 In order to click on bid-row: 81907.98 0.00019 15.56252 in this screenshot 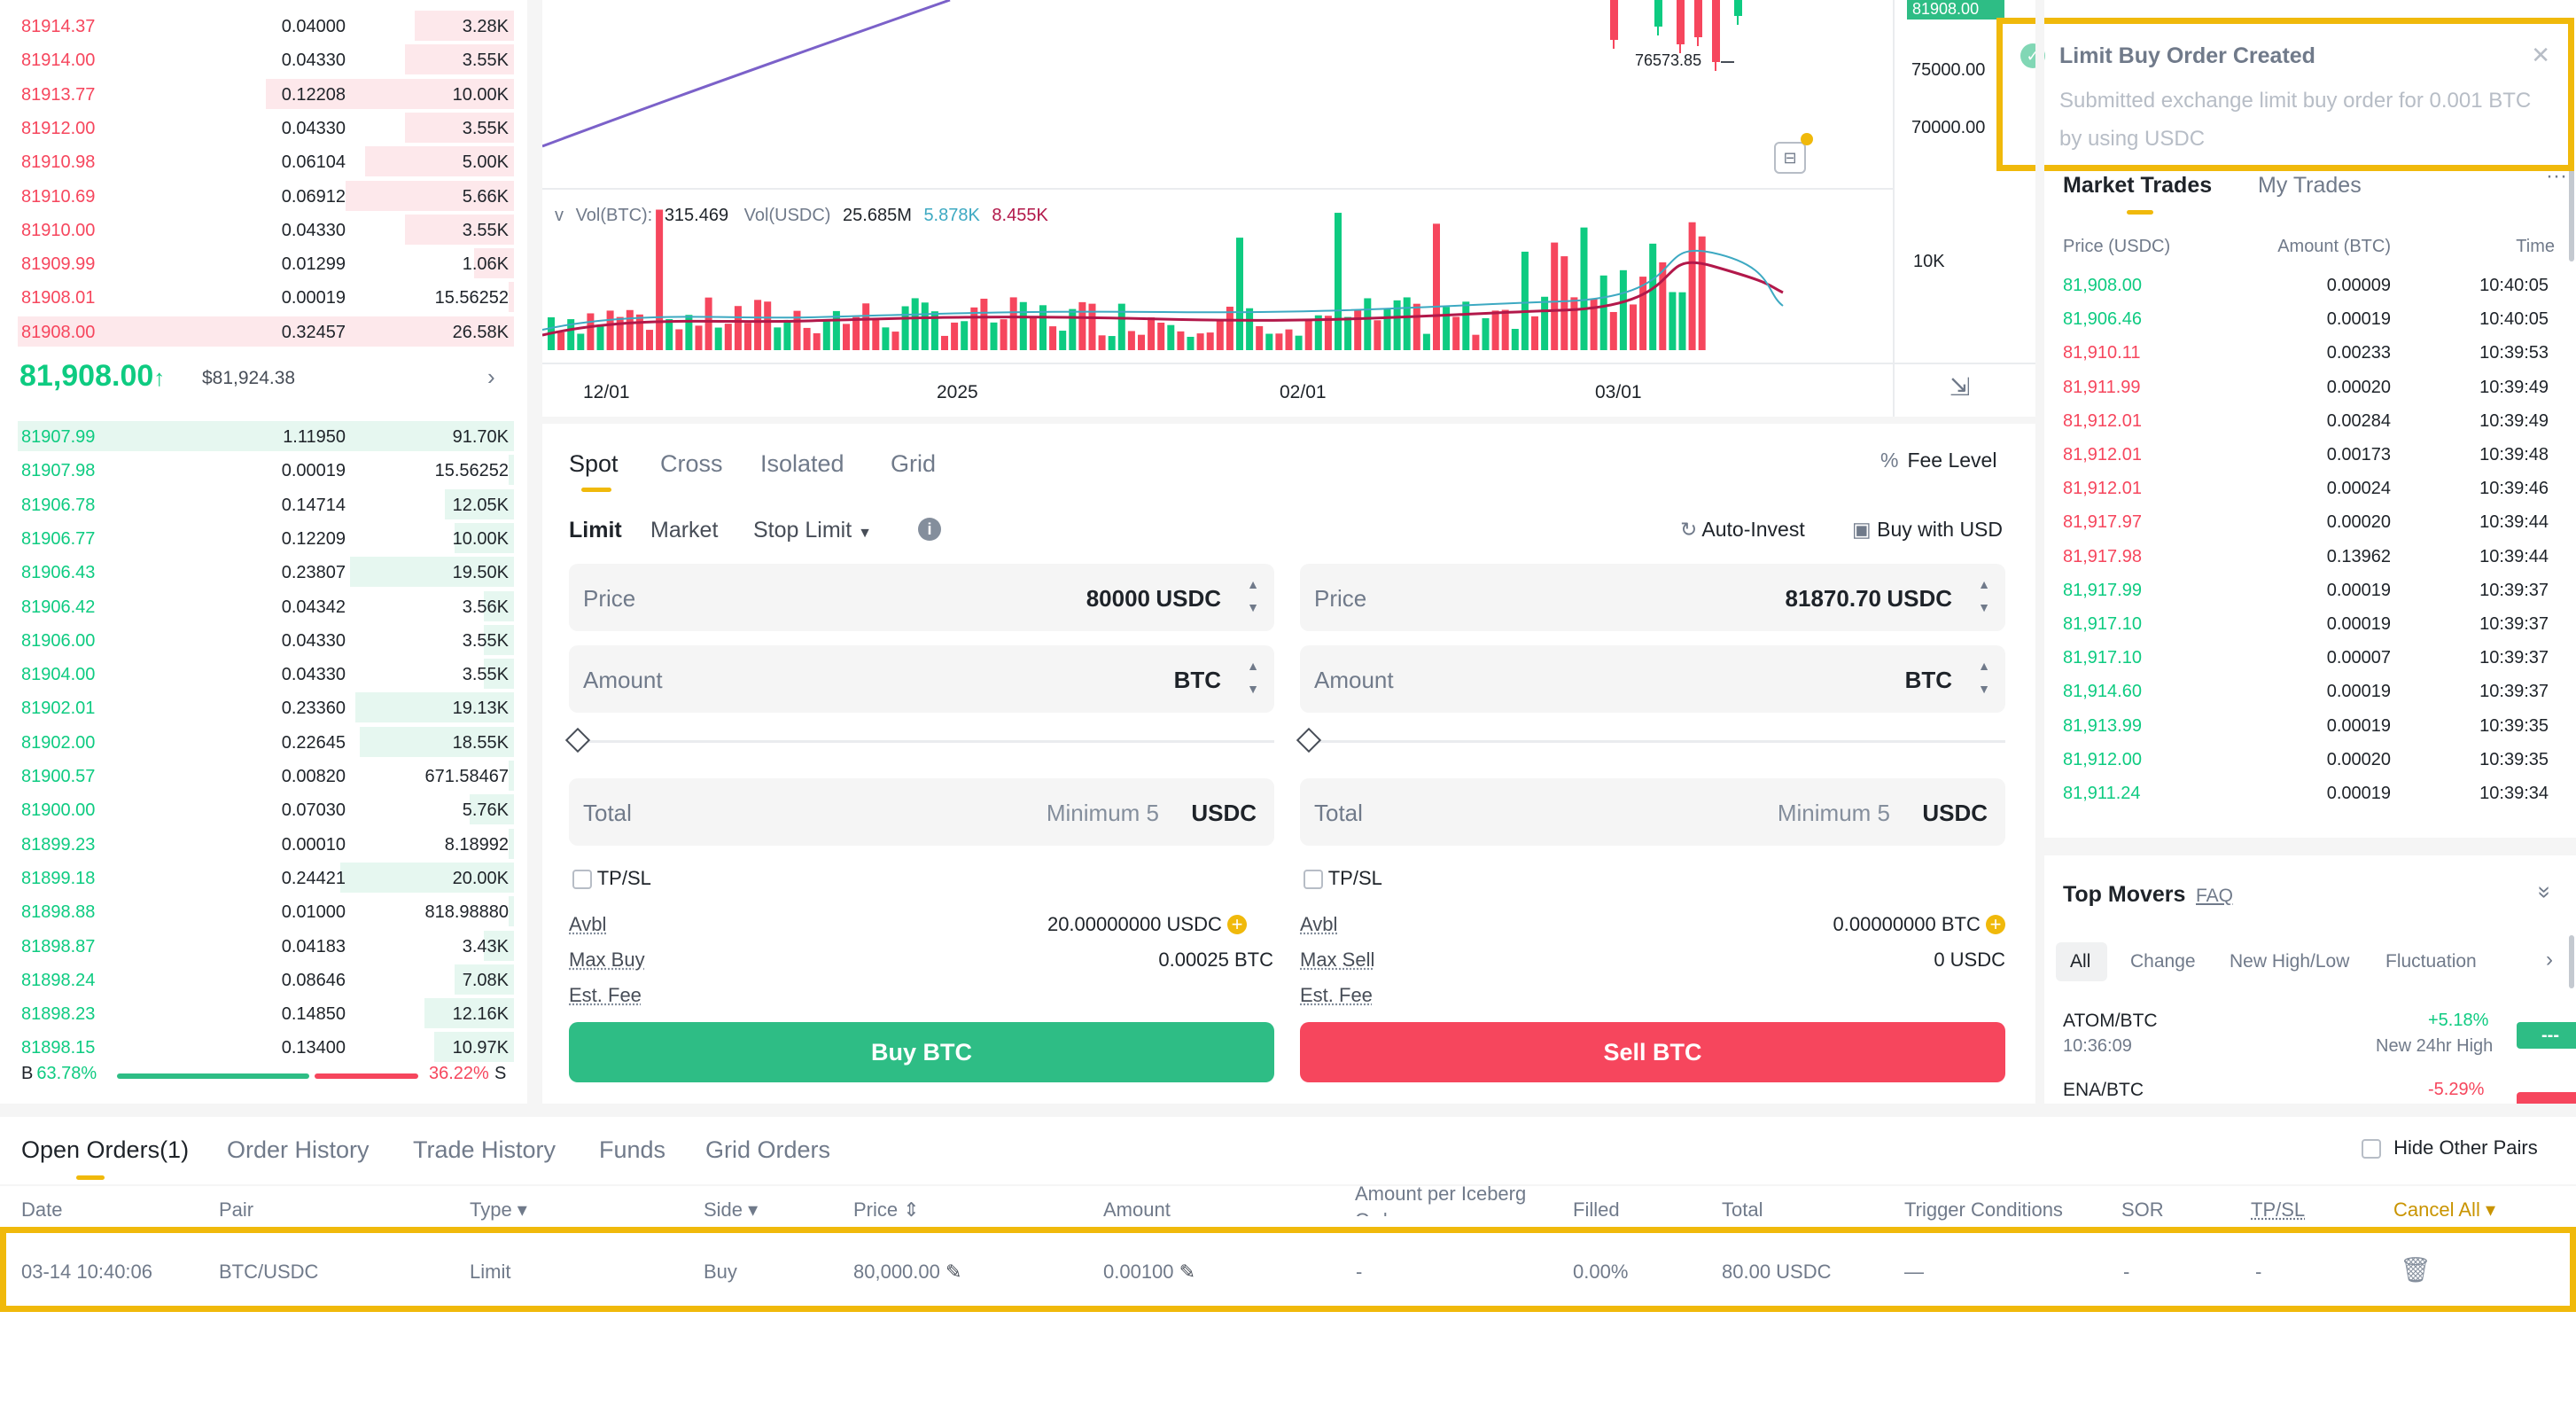, I will do `click(257, 470)`.